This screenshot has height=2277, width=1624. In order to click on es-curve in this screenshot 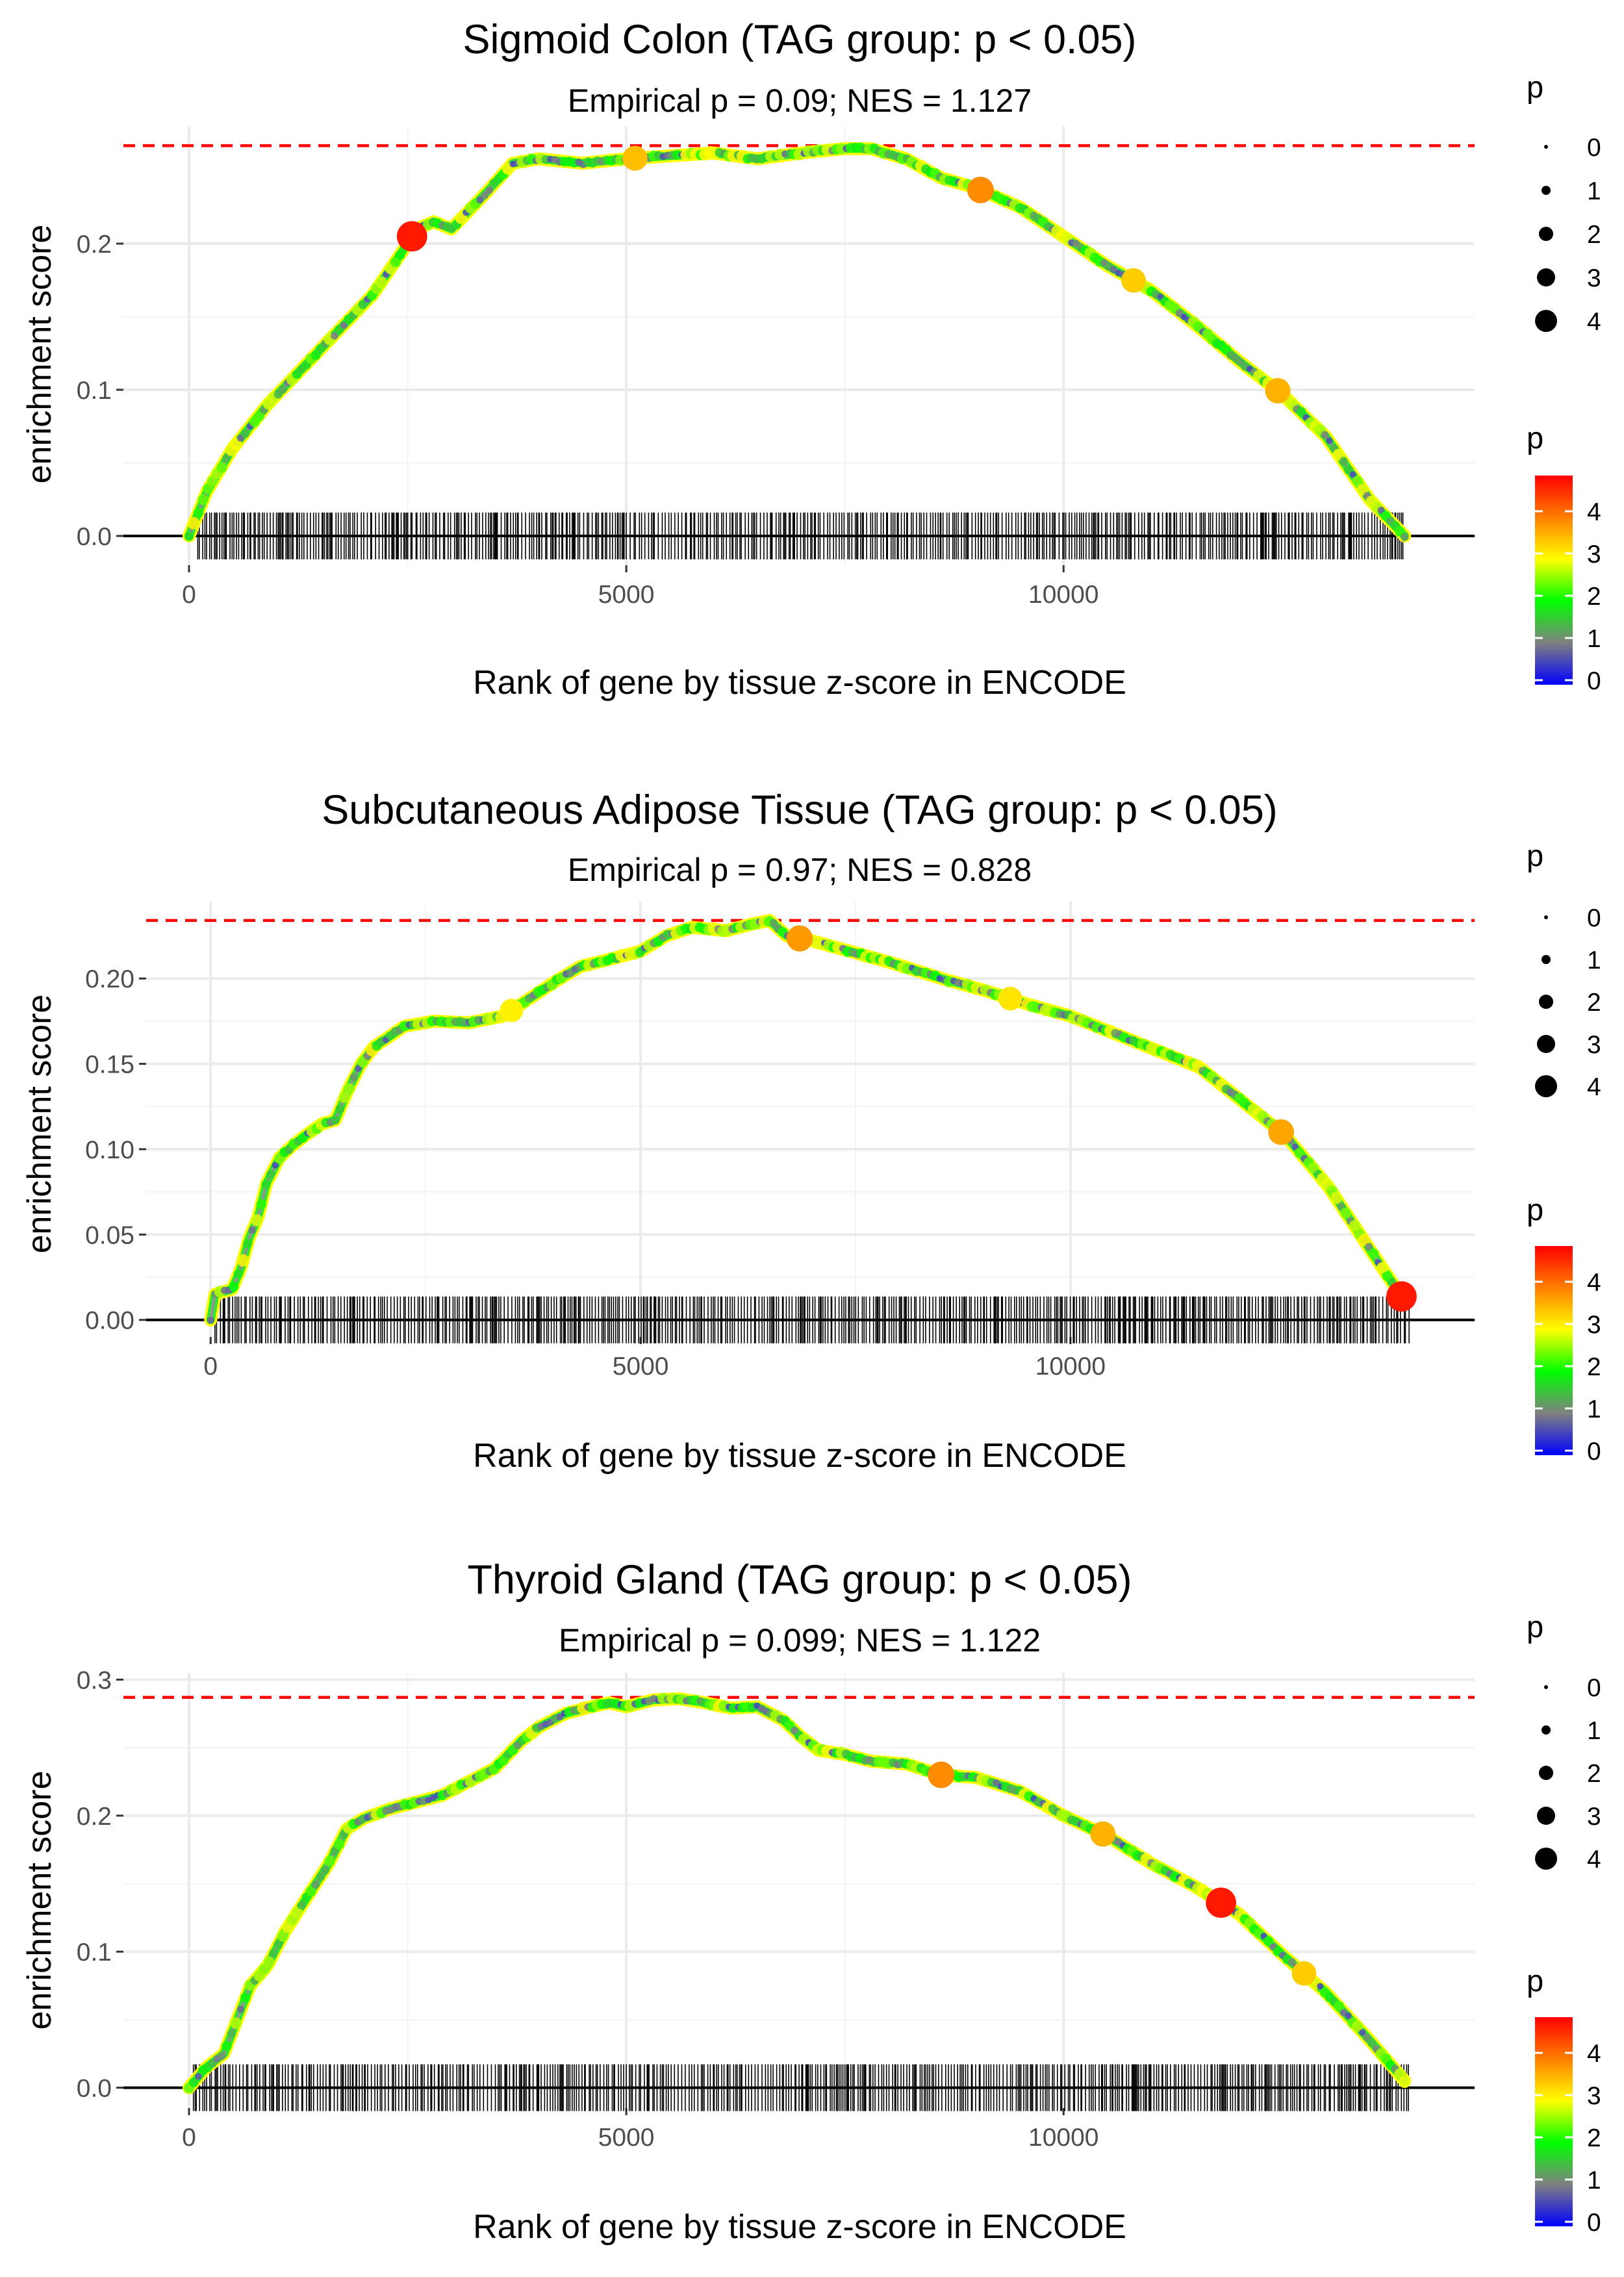, I will do `click(808, 1121)`.